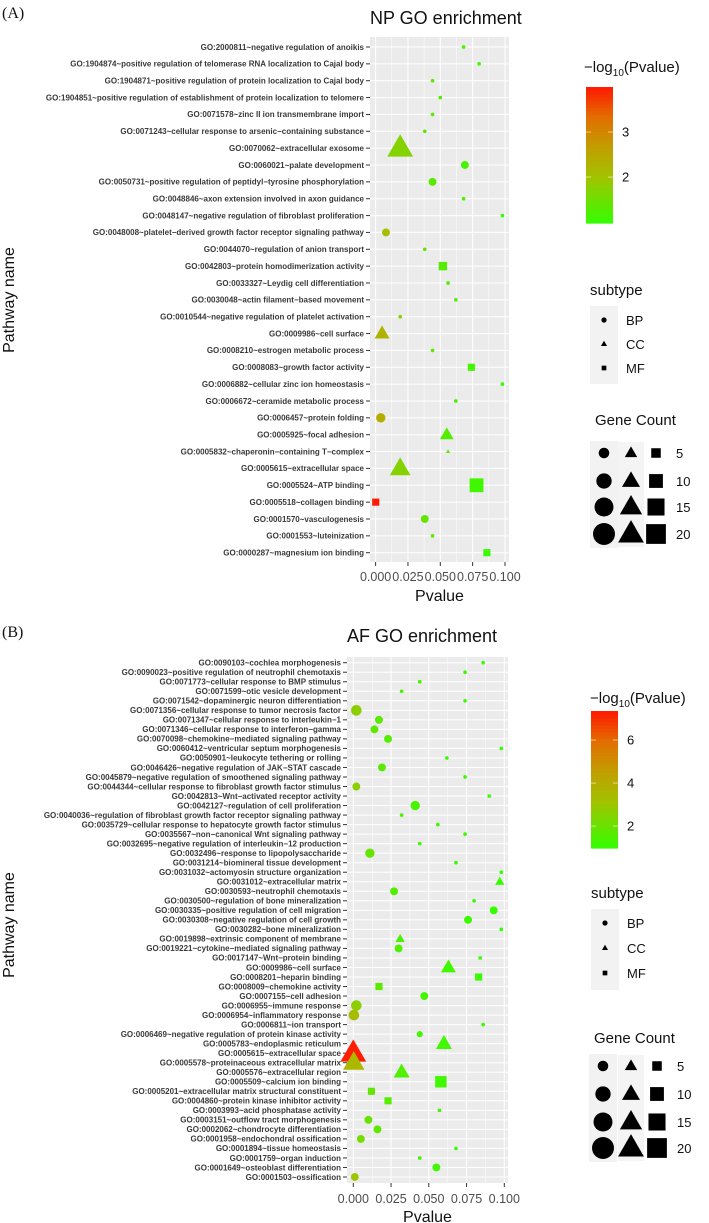 The height and width of the screenshot is (1223, 709). Describe the element at coordinates (279, 986) in the screenshot. I see `pathway-label: GO:0008009~chemokine activity` at that location.